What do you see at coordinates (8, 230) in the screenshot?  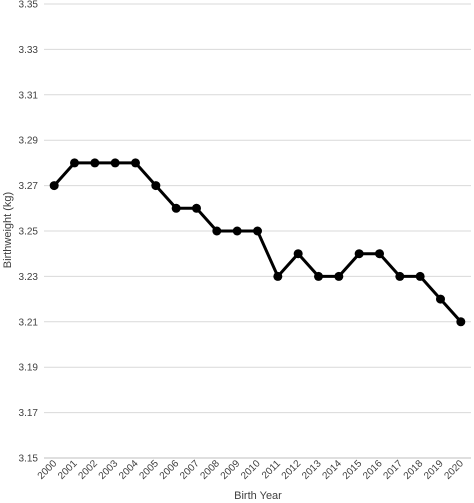 I see `y-axis-label: Birthweight (kg)` at bounding box center [8, 230].